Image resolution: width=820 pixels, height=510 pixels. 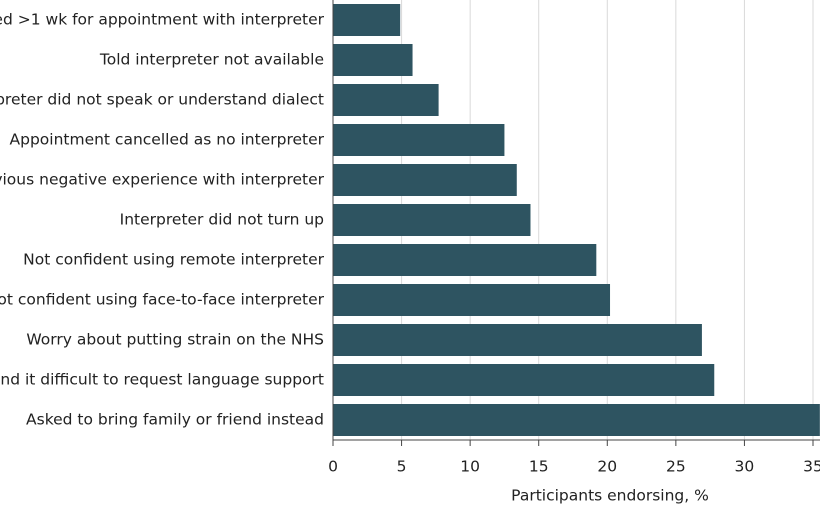 What do you see at coordinates (607, 467) in the screenshot?
I see `x-tick-label: 20` at bounding box center [607, 467].